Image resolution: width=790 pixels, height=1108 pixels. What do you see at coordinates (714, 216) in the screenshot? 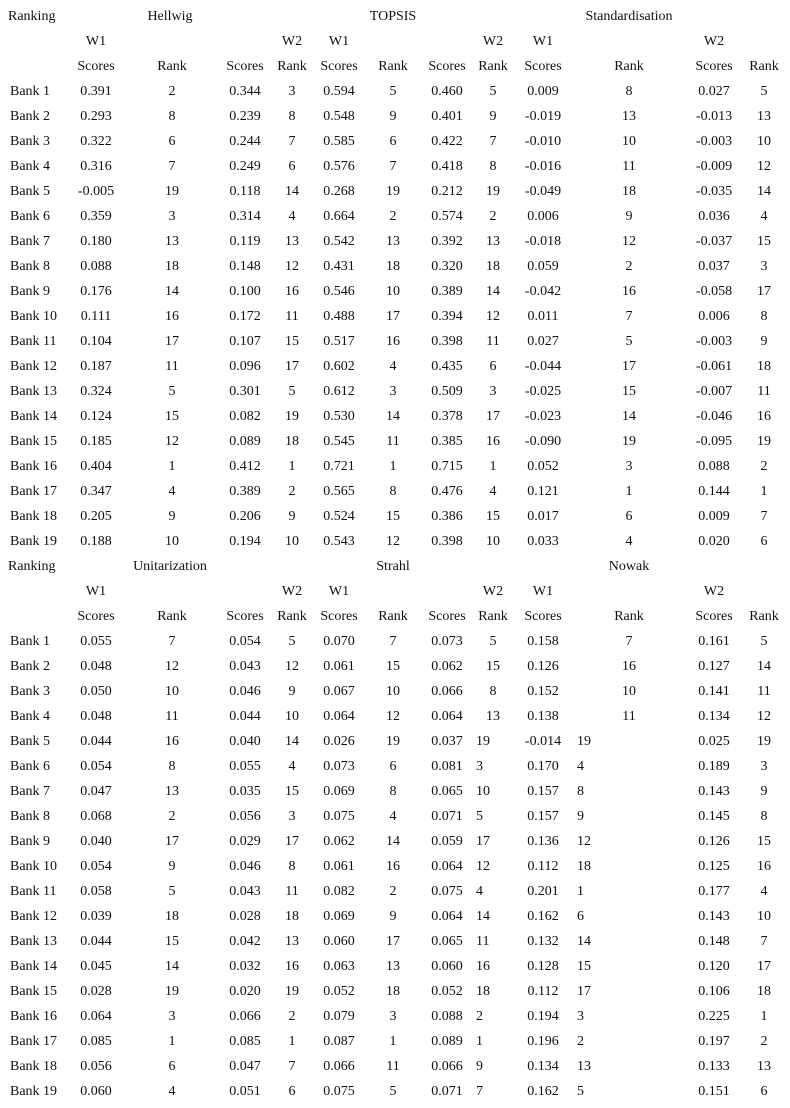
I see `cell: 0.036` at bounding box center [714, 216].